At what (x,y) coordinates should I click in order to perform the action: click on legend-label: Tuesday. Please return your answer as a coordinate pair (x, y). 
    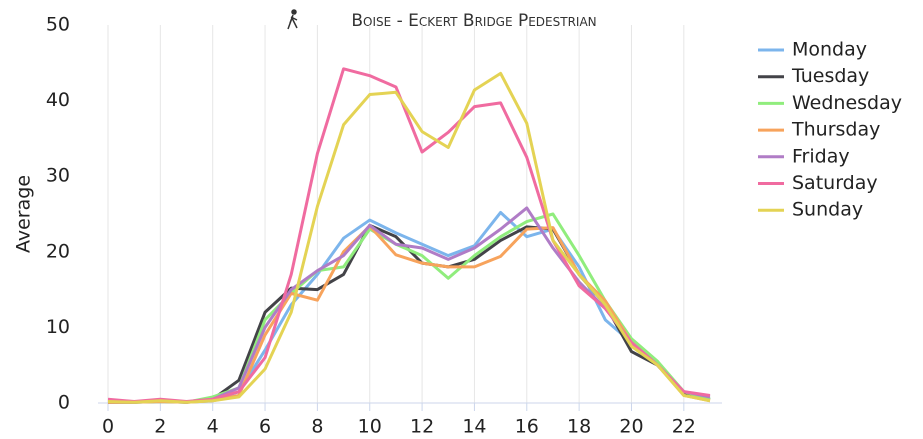
    Looking at the image, I should click on (830, 76).